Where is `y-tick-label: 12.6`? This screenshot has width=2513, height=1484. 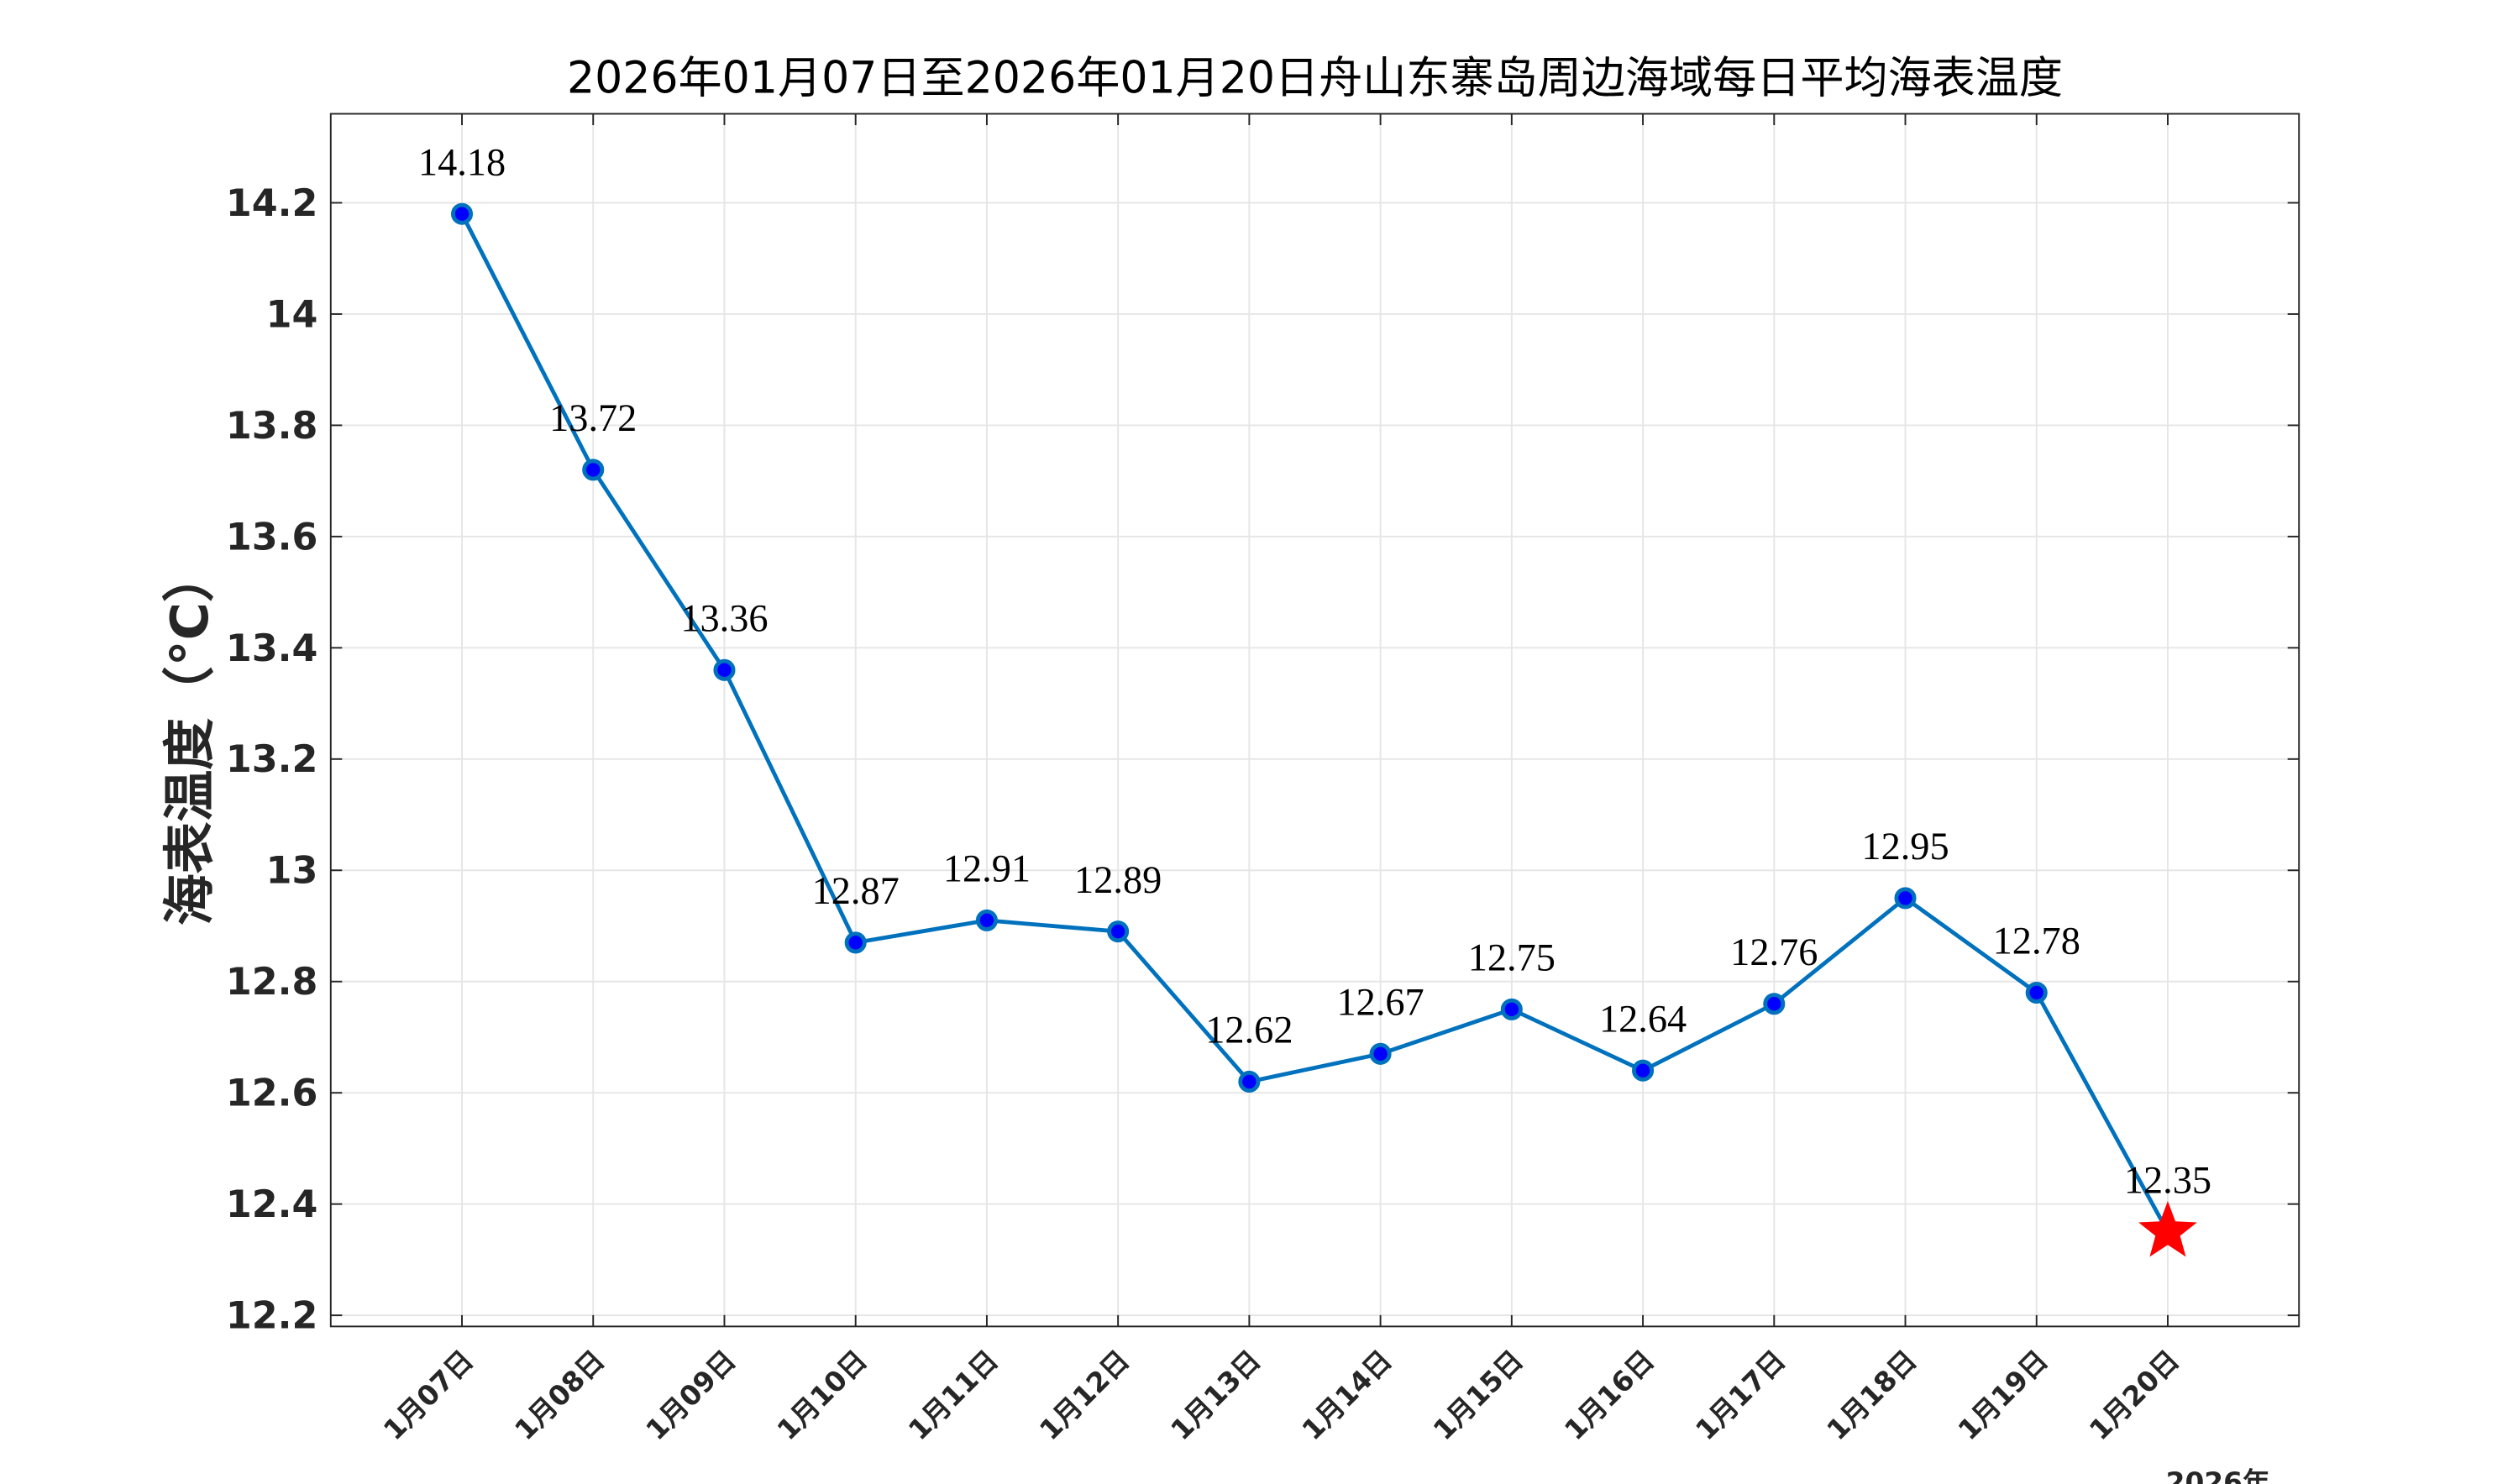 y-tick-label: 12.6 is located at coordinates (272, 1094).